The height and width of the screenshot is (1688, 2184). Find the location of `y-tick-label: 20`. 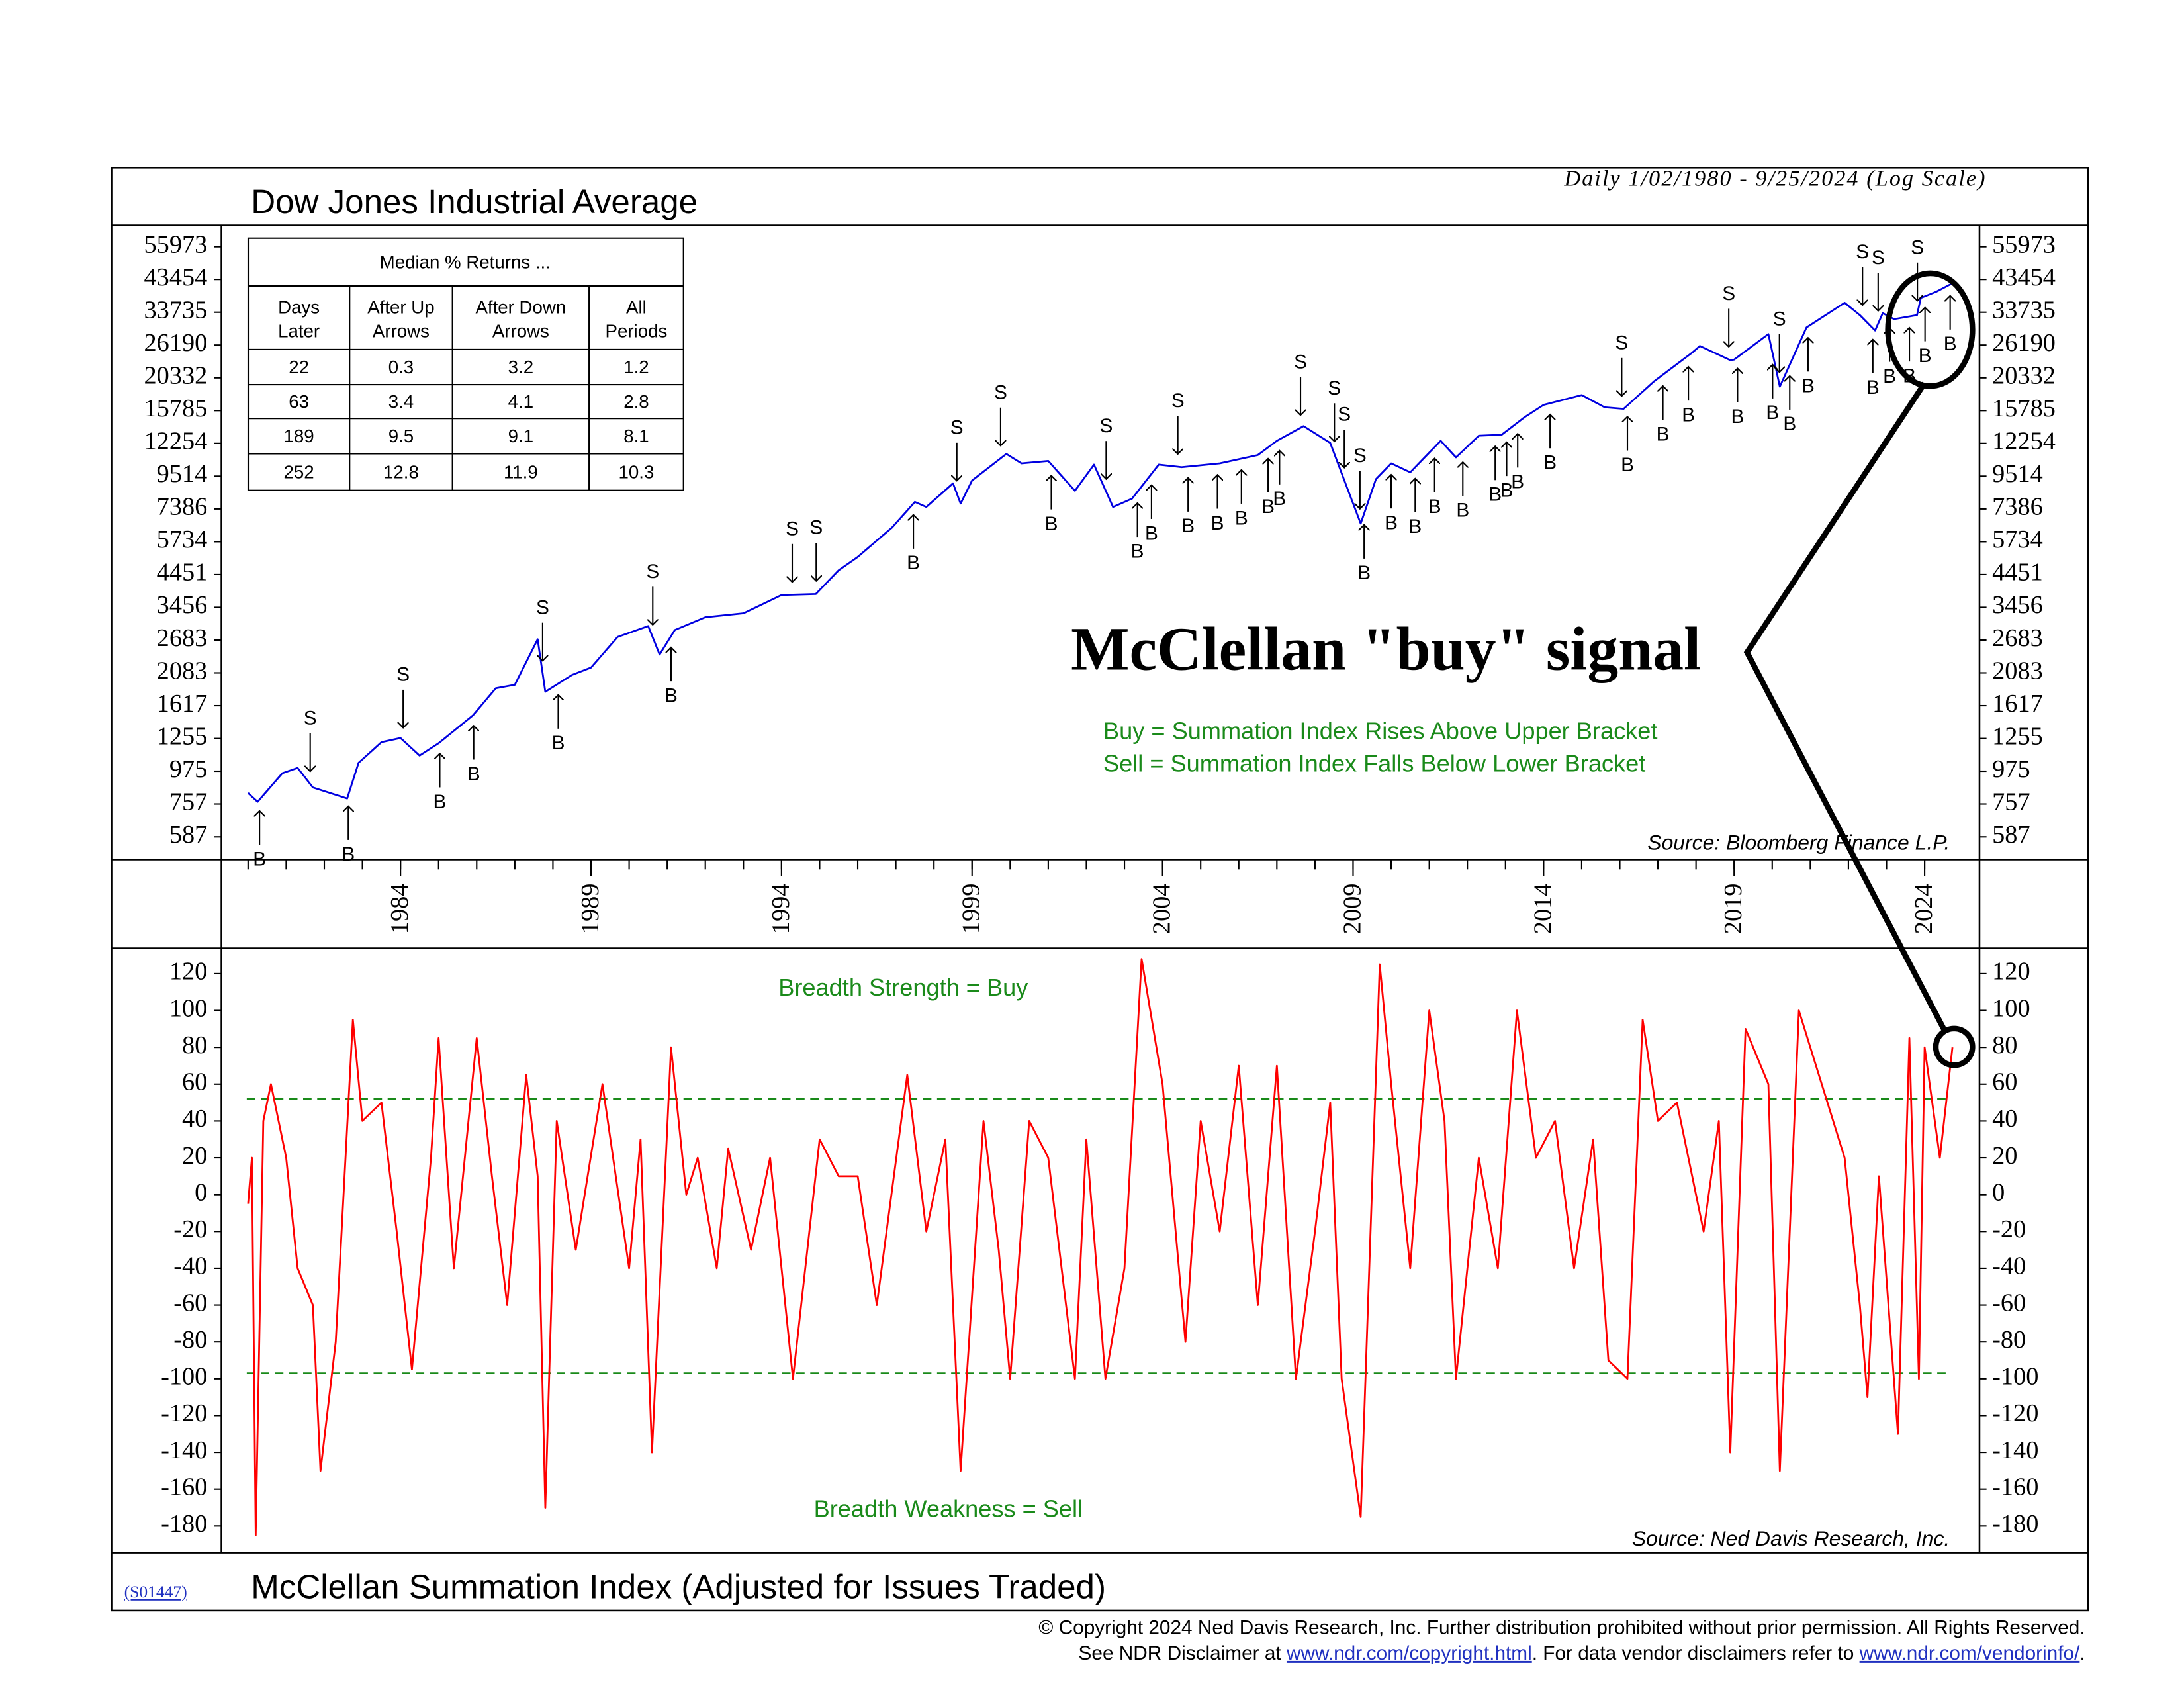

y-tick-label: 20 is located at coordinates (2005, 1156).